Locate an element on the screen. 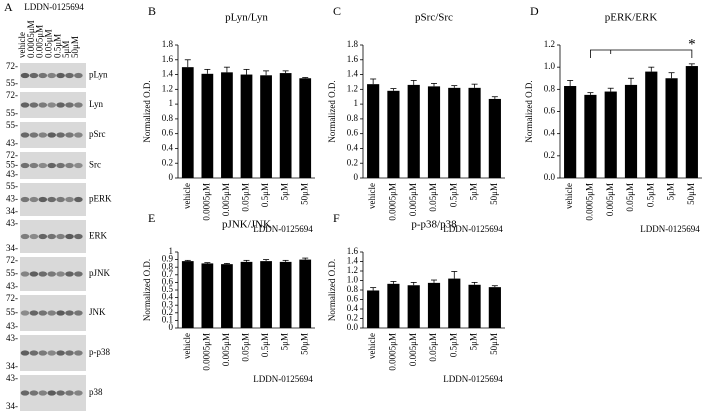  x-tick-label: 0.5μM is located at coordinates (265, 195).